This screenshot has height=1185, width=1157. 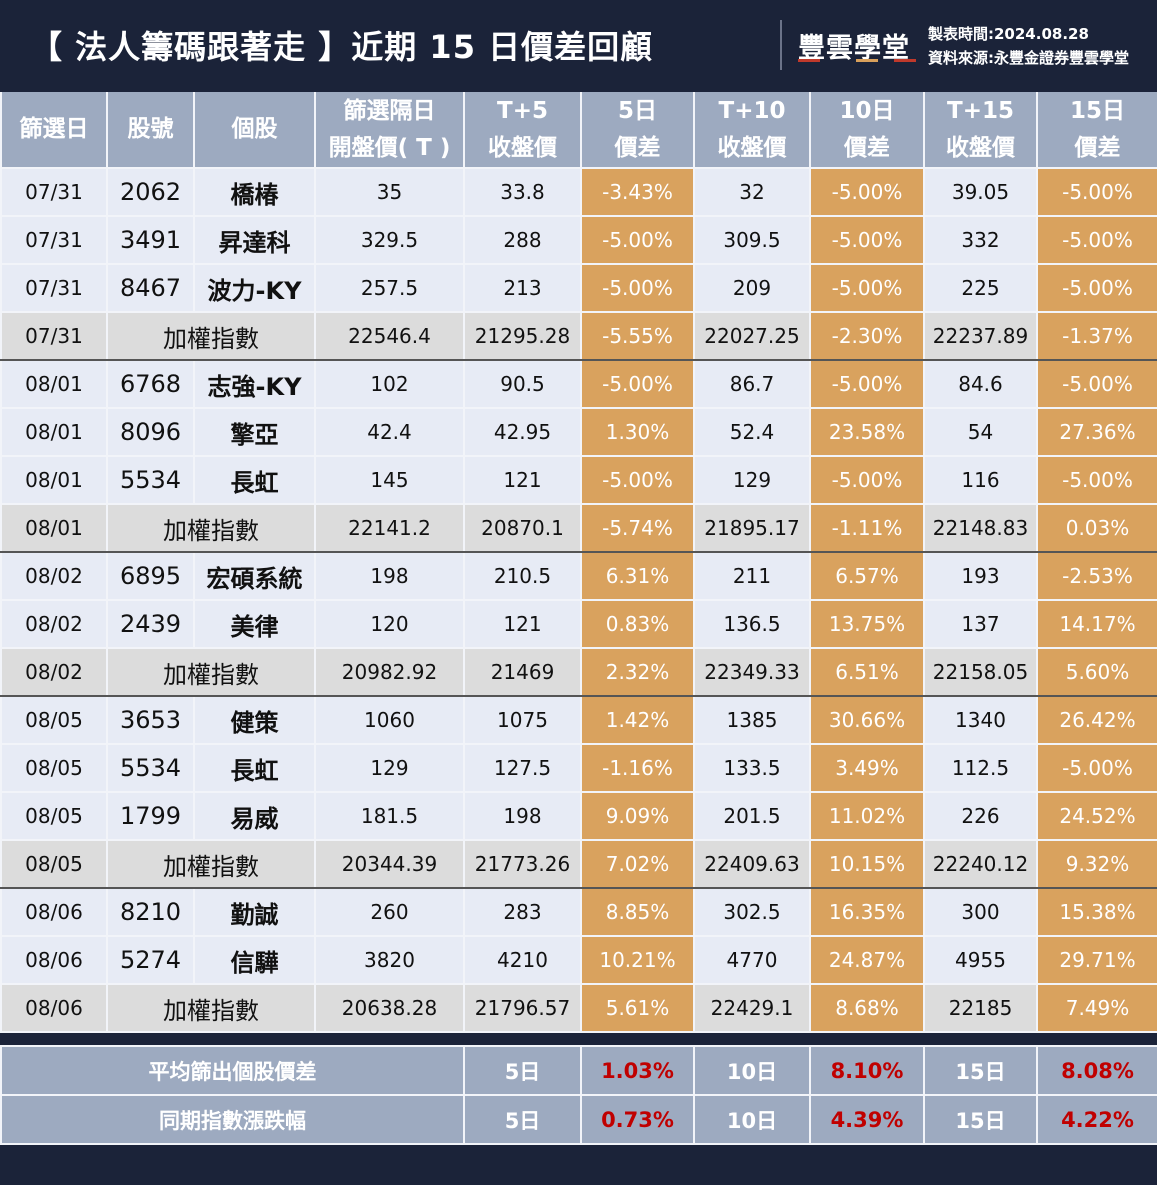 I want to click on stock-name-cell: 橋椿, so click(x=254, y=192).